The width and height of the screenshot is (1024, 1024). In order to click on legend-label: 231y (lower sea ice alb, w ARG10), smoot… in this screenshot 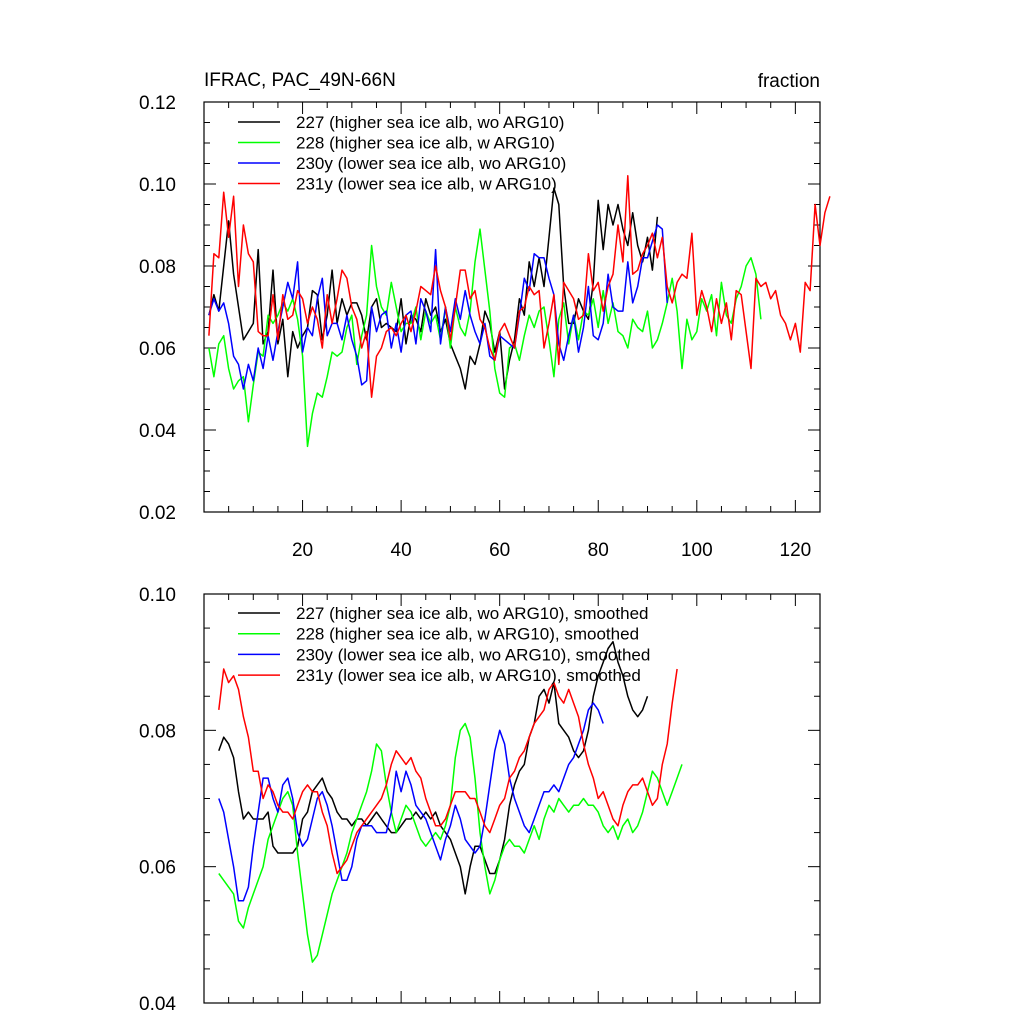, I will do `click(468, 675)`.